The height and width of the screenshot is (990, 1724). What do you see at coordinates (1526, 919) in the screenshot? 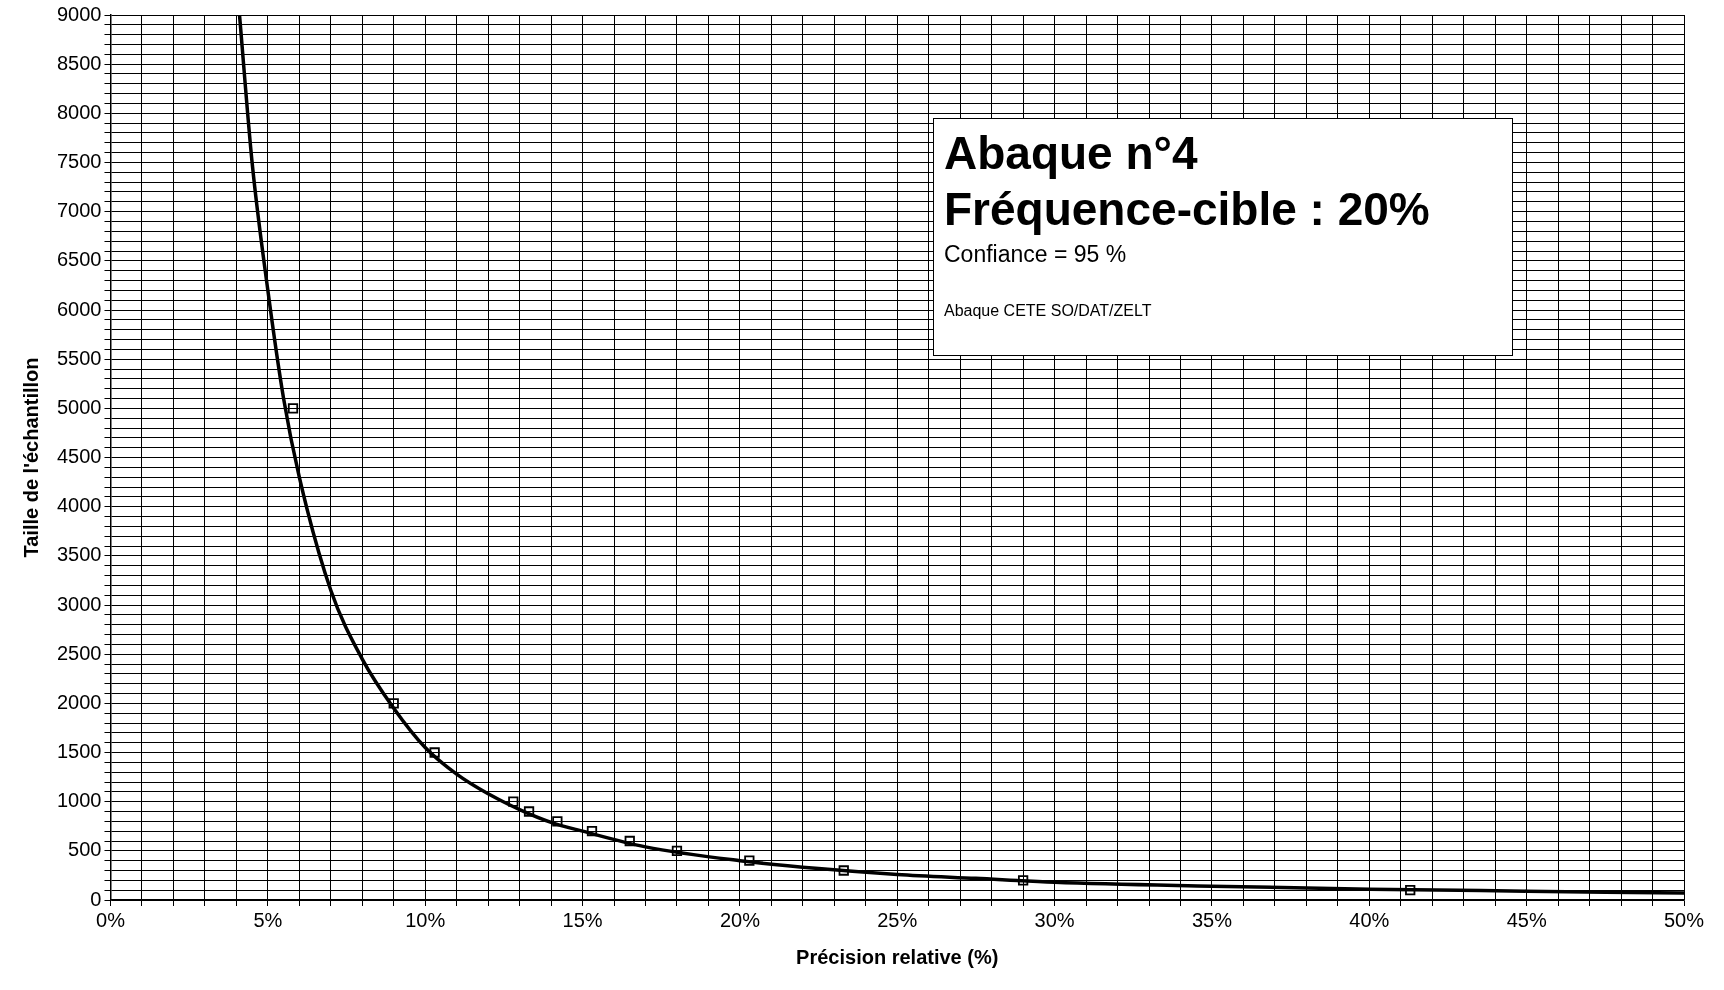
I see `x-tick-label: 45%` at bounding box center [1526, 919].